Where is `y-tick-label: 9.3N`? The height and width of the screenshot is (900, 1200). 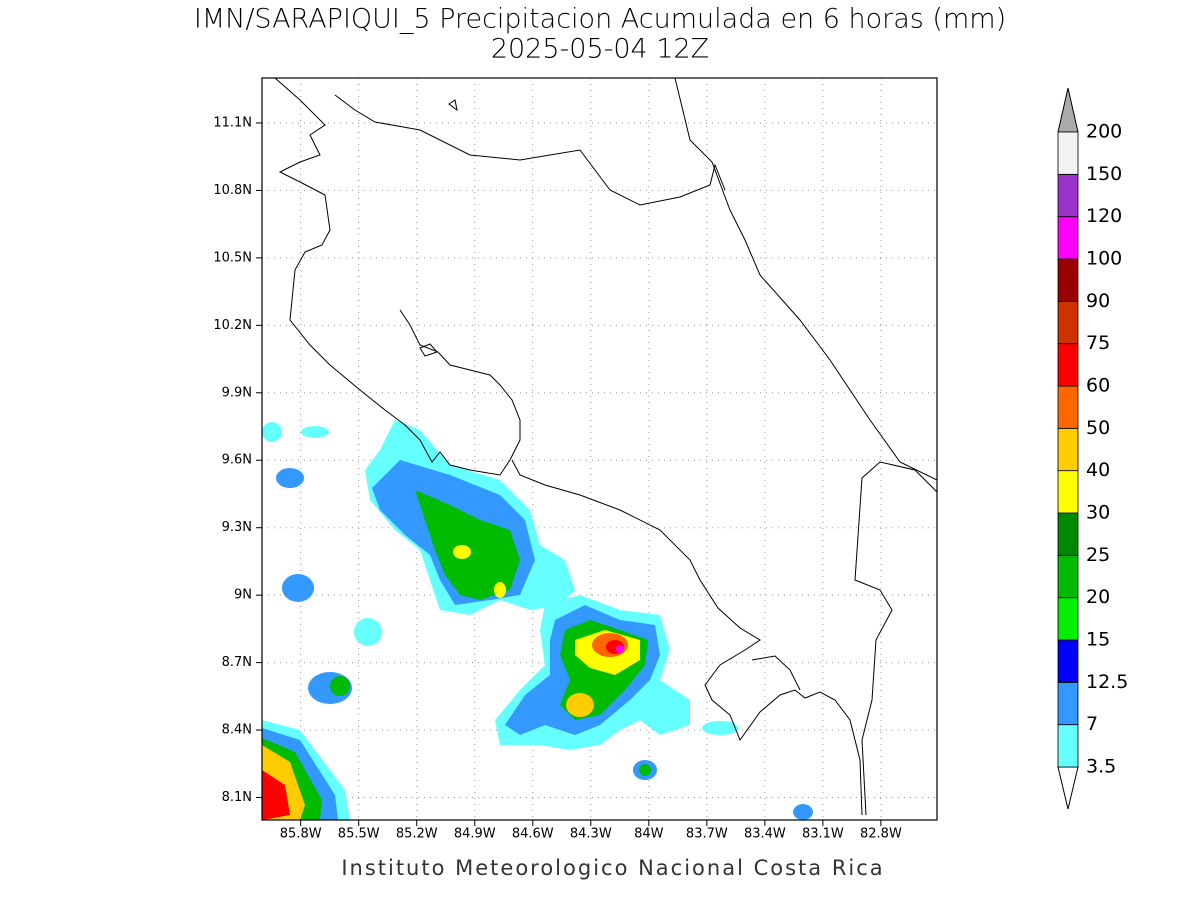 y-tick-label: 9.3N is located at coordinates (237, 527).